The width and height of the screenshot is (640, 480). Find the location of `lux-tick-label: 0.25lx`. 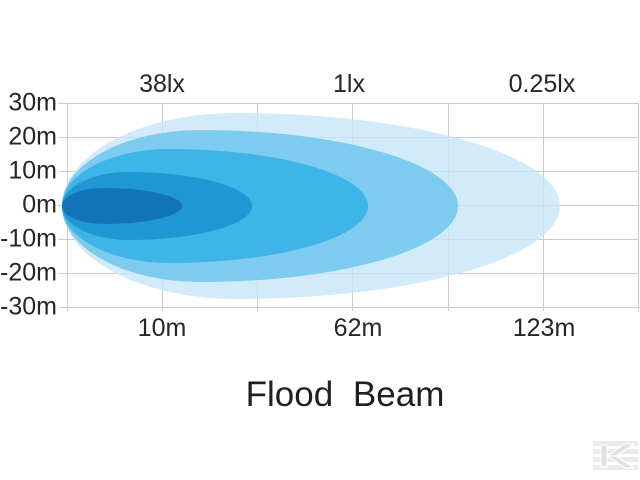

lux-tick-label: 0.25lx is located at coordinates (542, 84).